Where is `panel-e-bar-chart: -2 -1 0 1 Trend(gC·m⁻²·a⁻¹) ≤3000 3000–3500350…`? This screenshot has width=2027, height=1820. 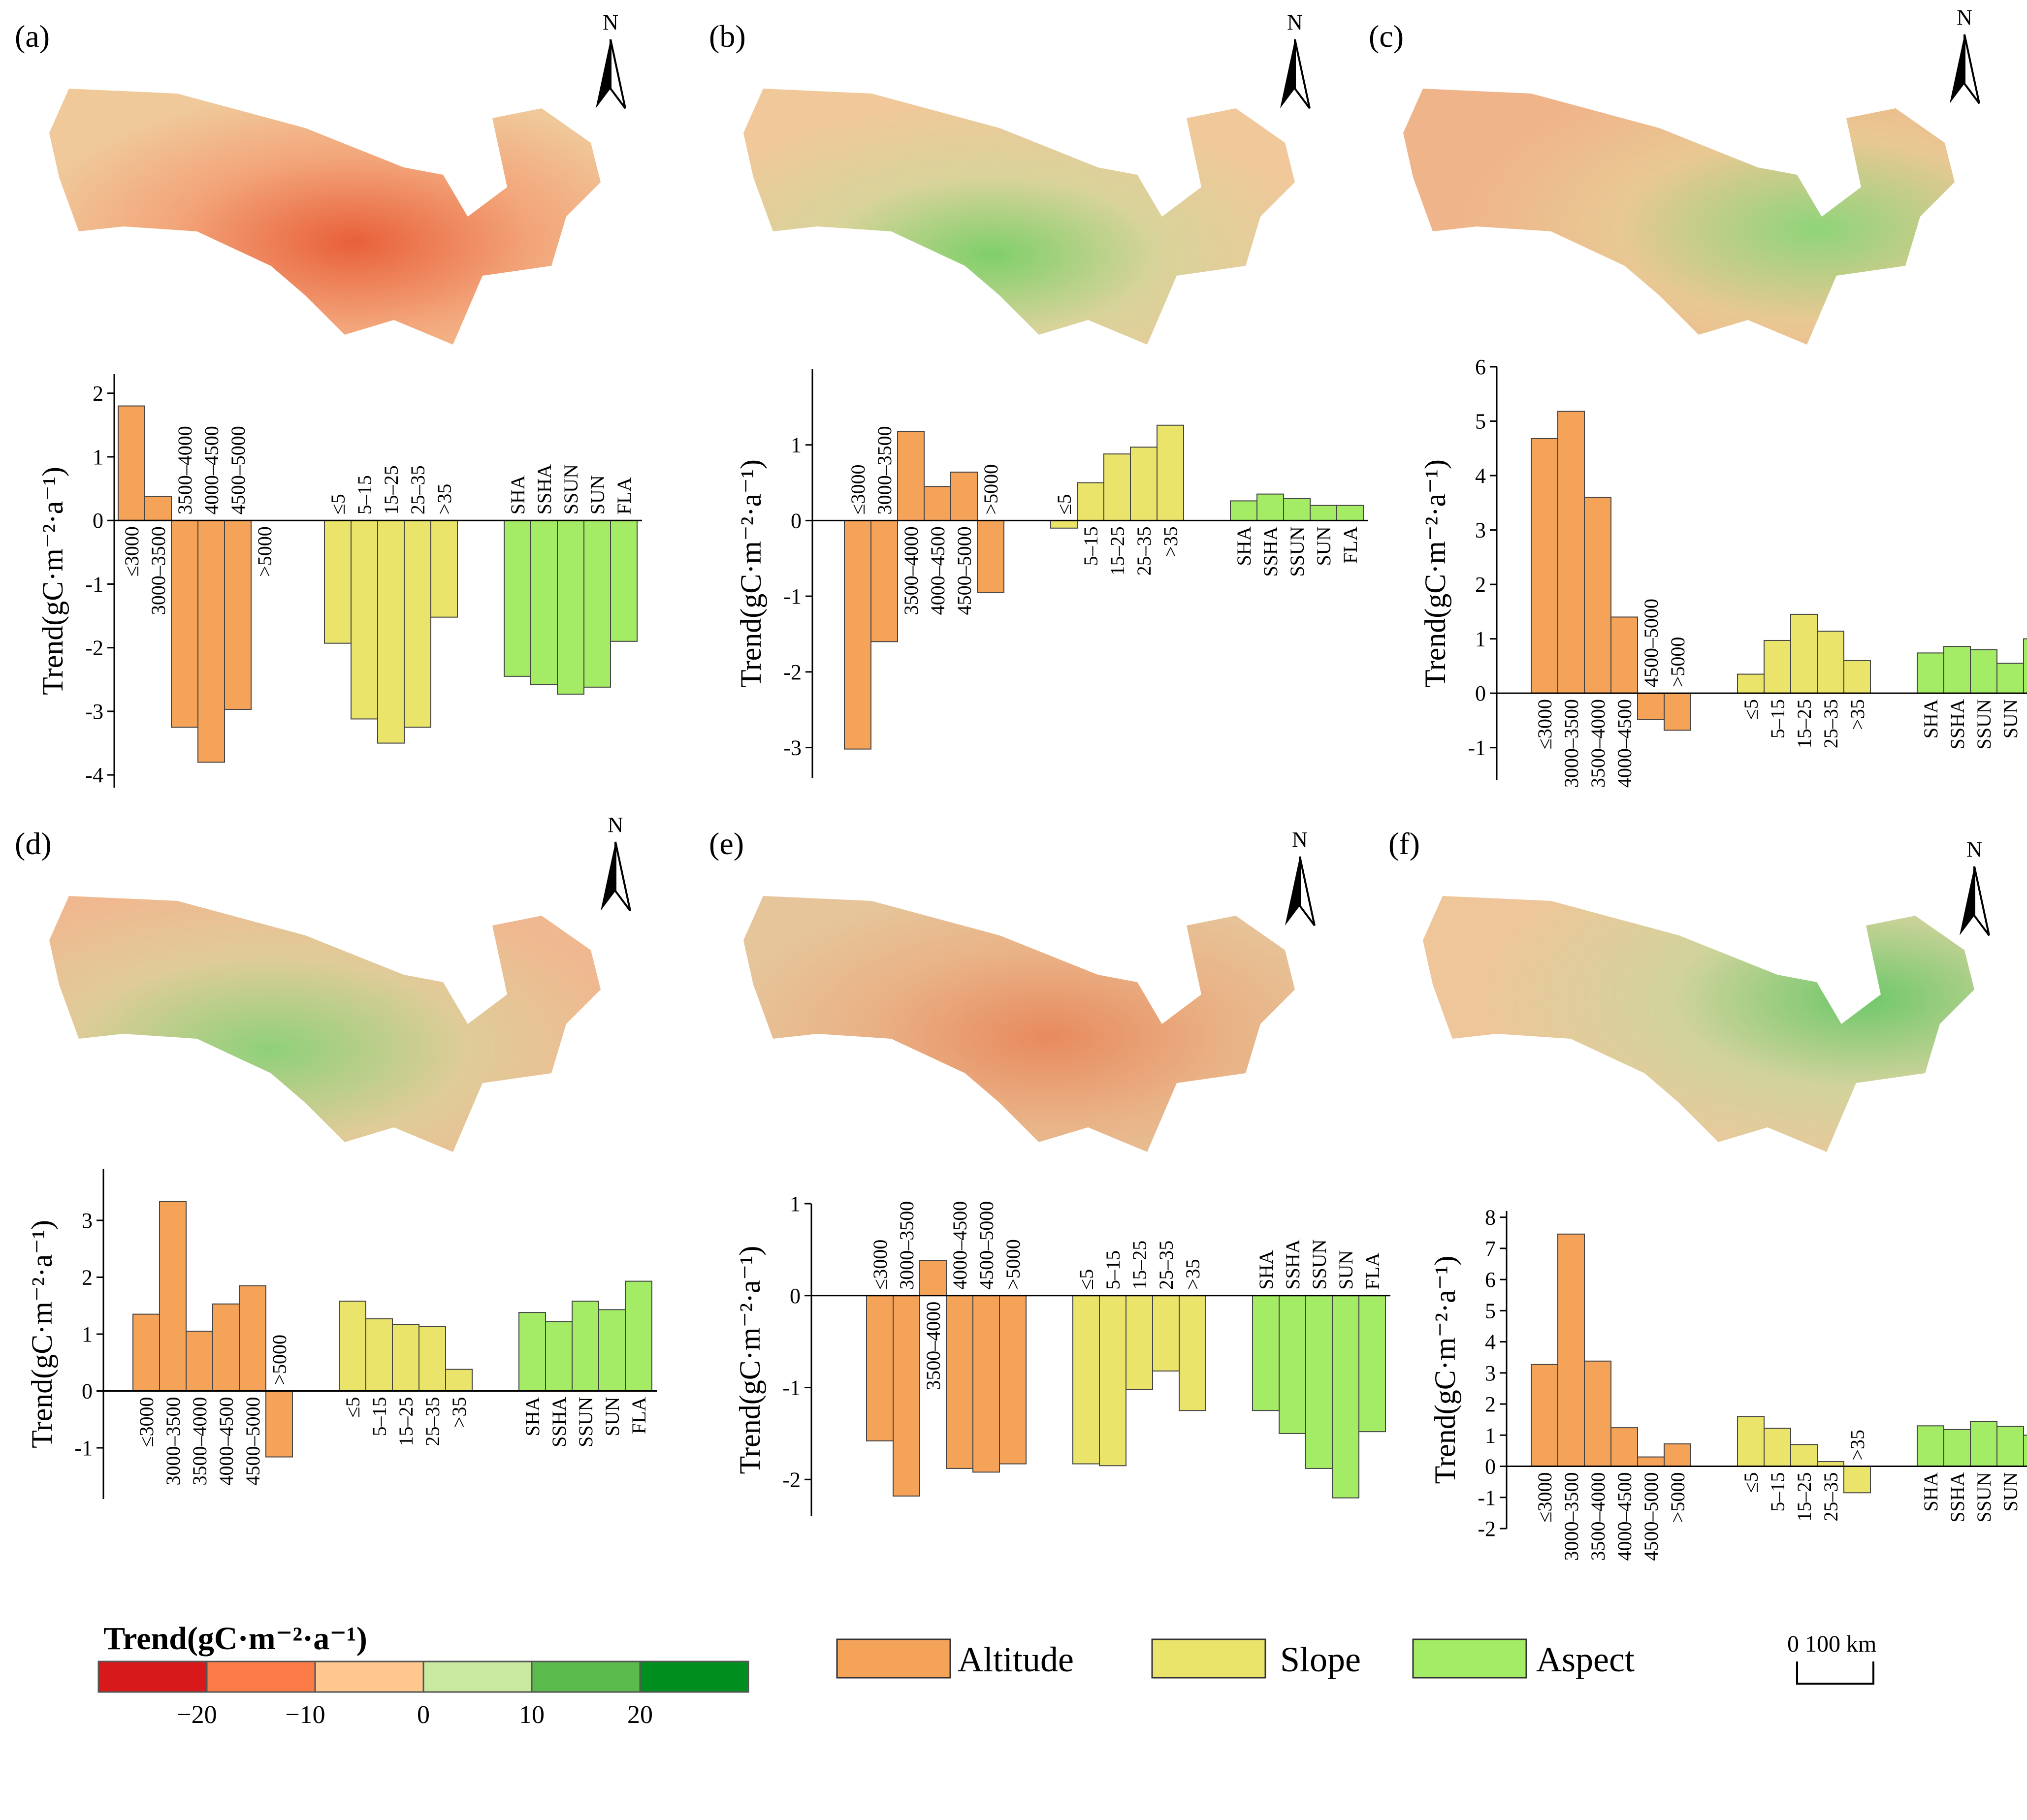
panel-e-bar-chart: -2 -1 0 1 Trend(gC·m⁻²·a⁻¹) ≤3000 3000–3500350… is located at coordinates (1062, 1354).